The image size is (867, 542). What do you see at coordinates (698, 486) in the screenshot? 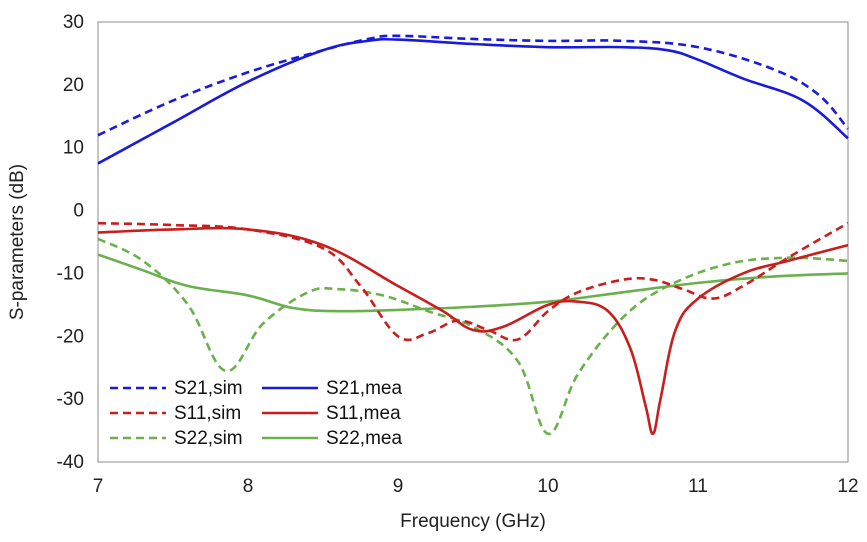
I see `x-tick-label: 11` at bounding box center [698, 486].